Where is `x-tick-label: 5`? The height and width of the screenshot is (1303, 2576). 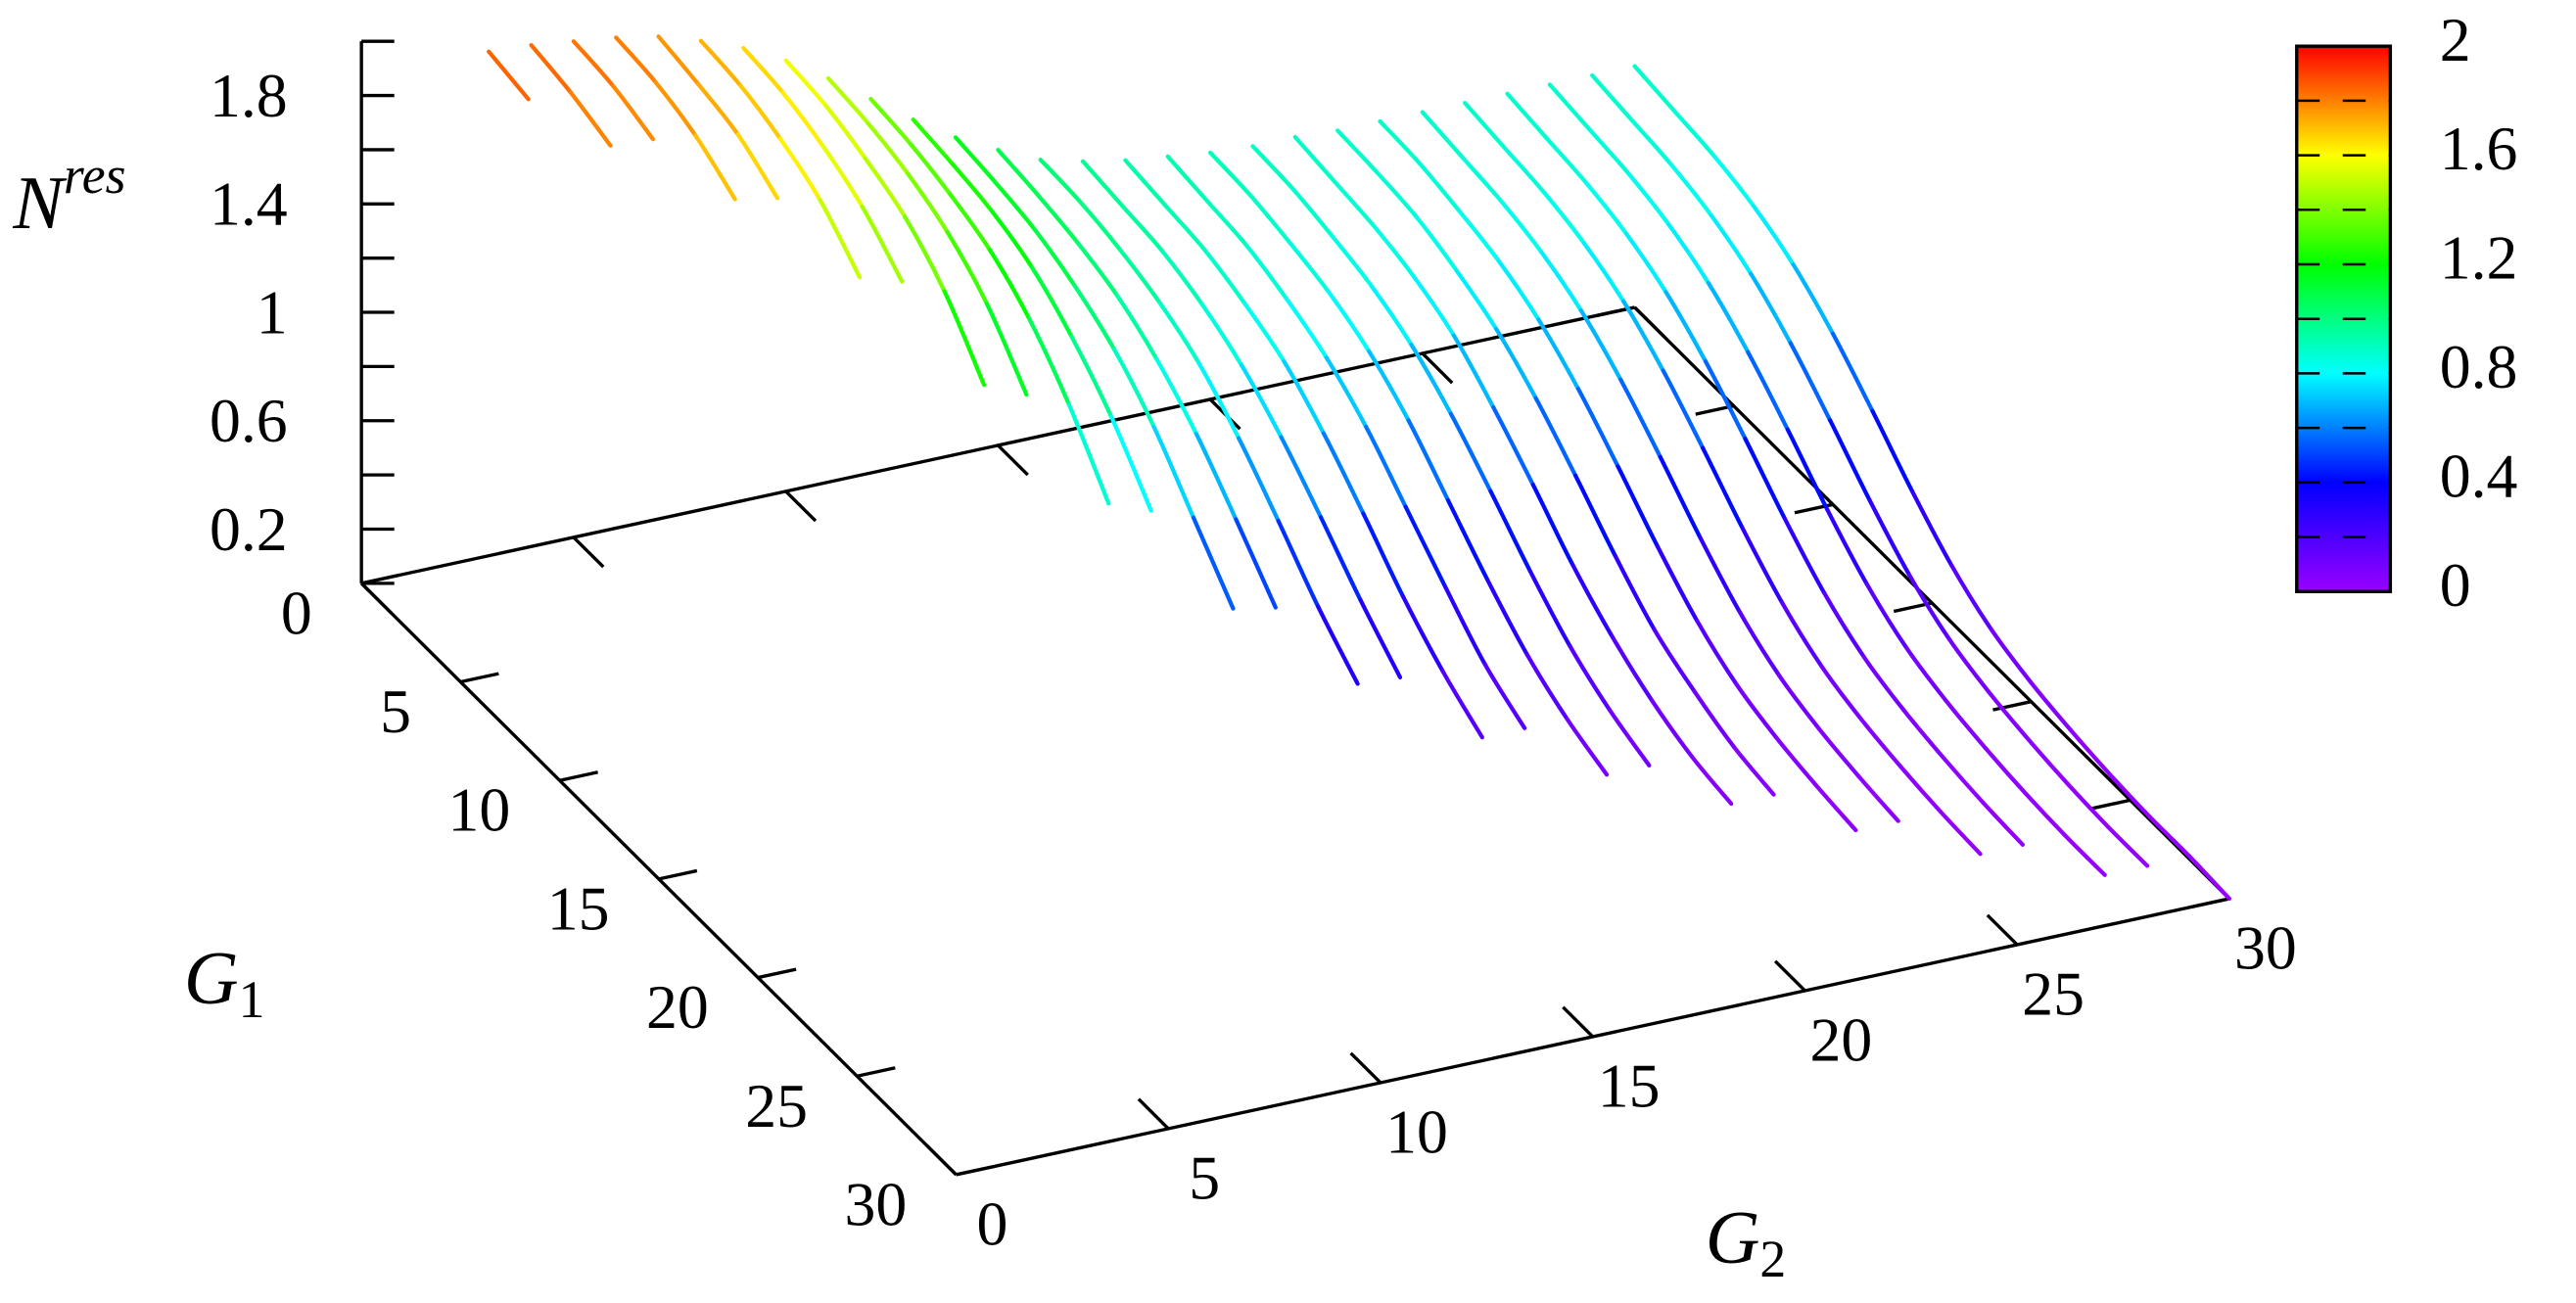
x-tick-label: 5 is located at coordinates (395, 711).